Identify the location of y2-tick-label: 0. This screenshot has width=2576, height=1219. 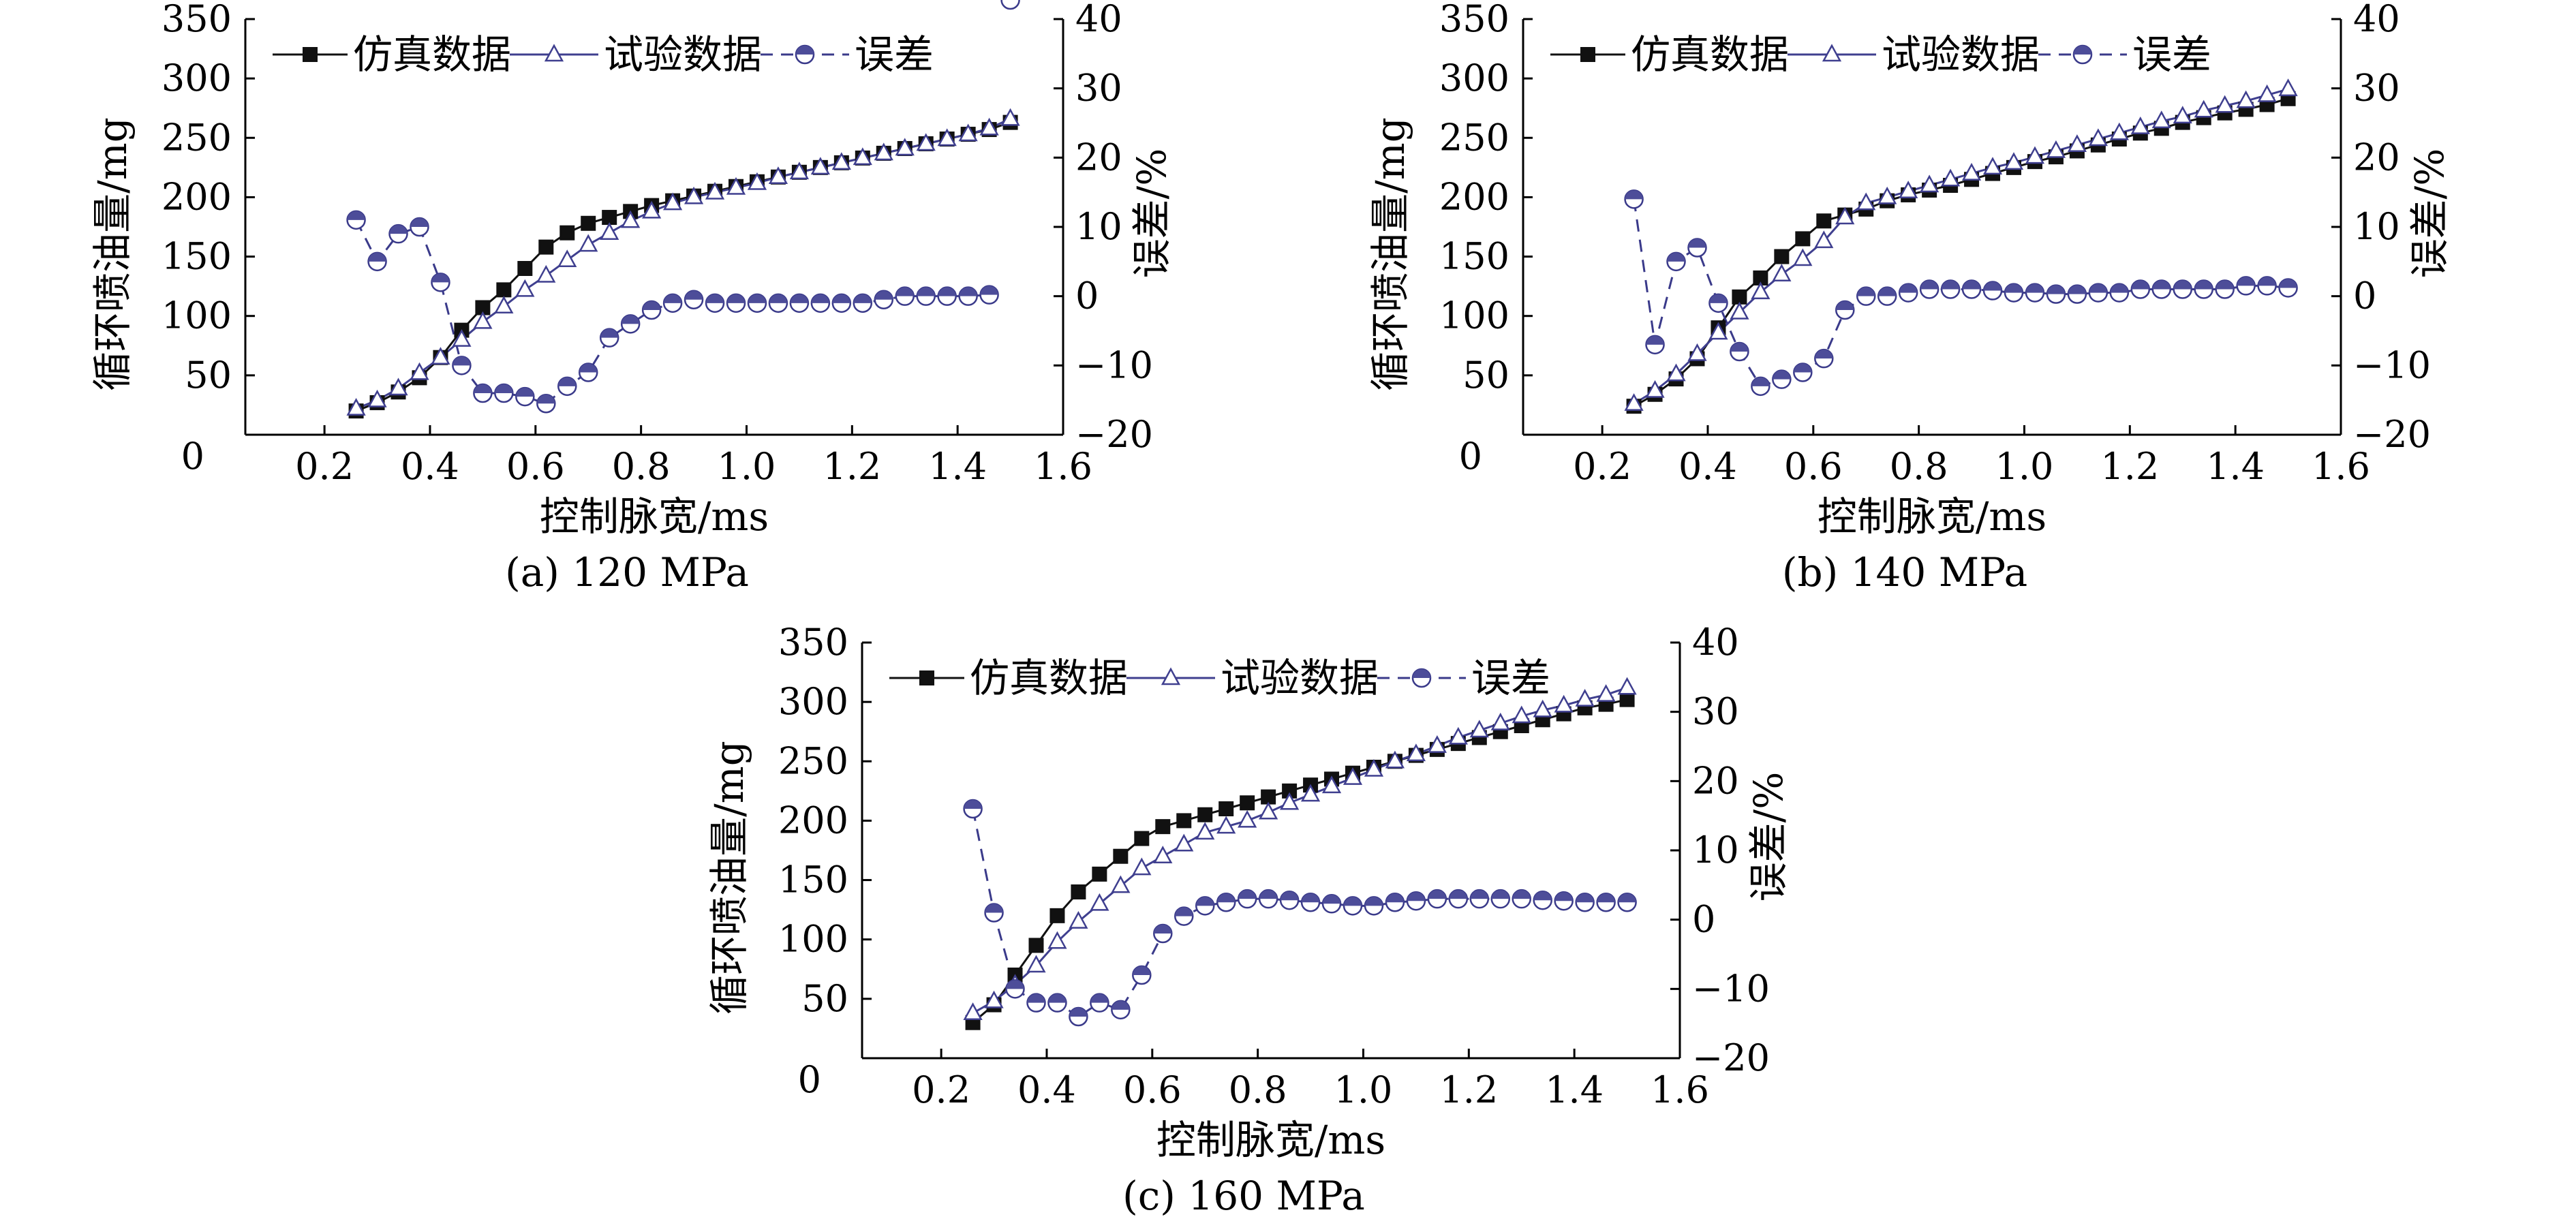
(1087, 296).